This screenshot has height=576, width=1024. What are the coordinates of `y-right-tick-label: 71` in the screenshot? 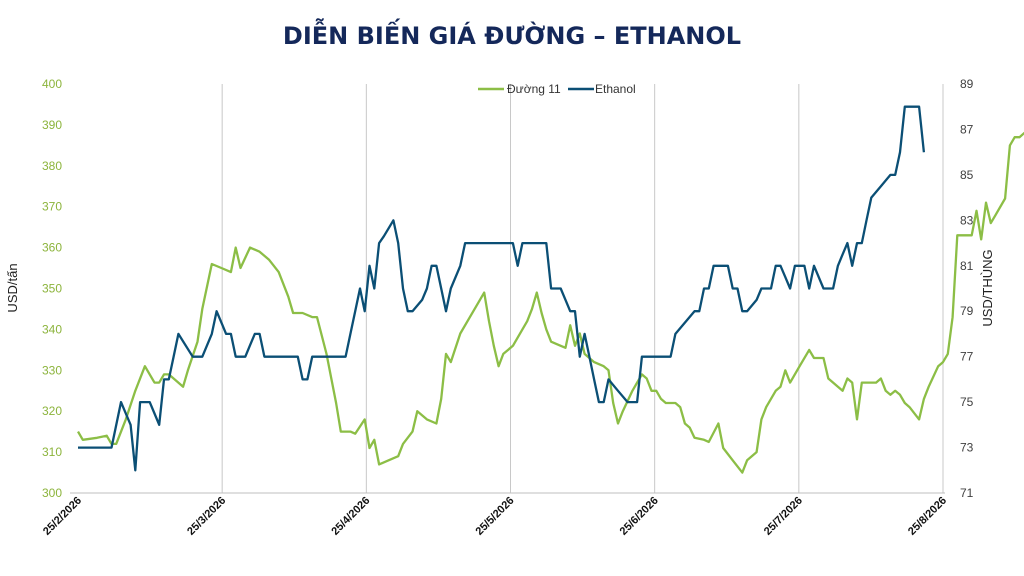 It's located at (967, 493).